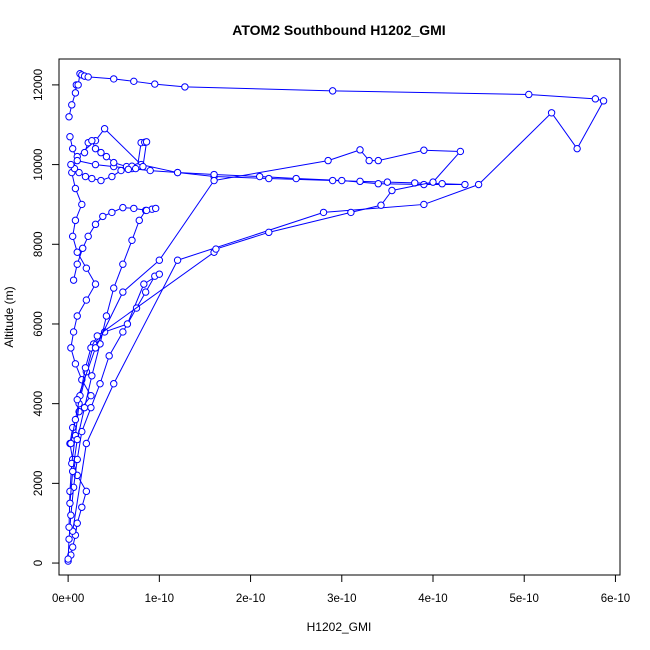 This screenshot has width=650, height=650. Describe the element at coordinates (615, 599) in the screenshot. I see `x-tick-label: 6e-10` at that location.